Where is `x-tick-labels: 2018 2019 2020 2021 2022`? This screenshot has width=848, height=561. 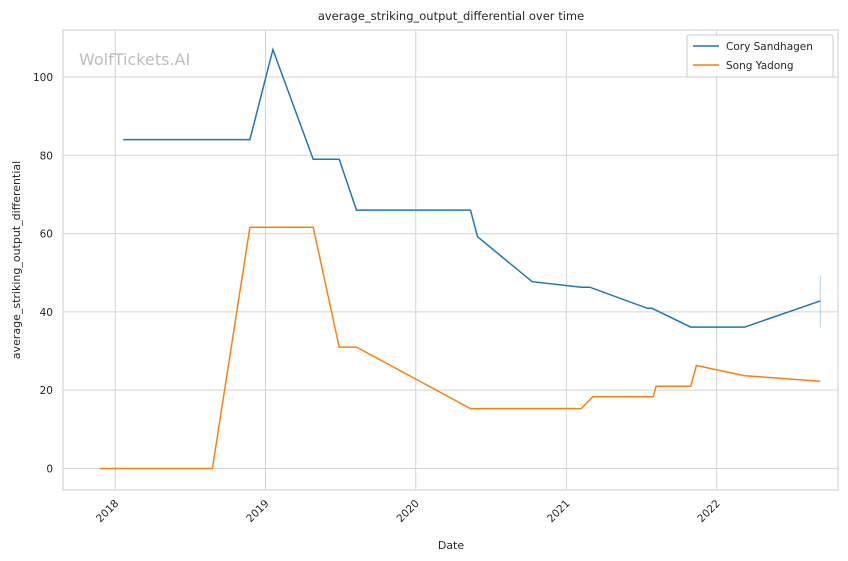
x-tick-labels: 2018 2019 2020 2021 2022 is located at coordinates (408, 511).